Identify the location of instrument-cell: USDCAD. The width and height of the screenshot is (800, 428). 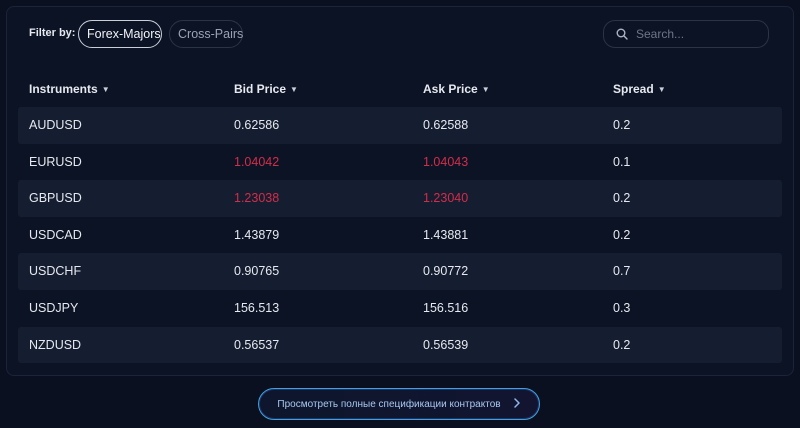
(55, 234).